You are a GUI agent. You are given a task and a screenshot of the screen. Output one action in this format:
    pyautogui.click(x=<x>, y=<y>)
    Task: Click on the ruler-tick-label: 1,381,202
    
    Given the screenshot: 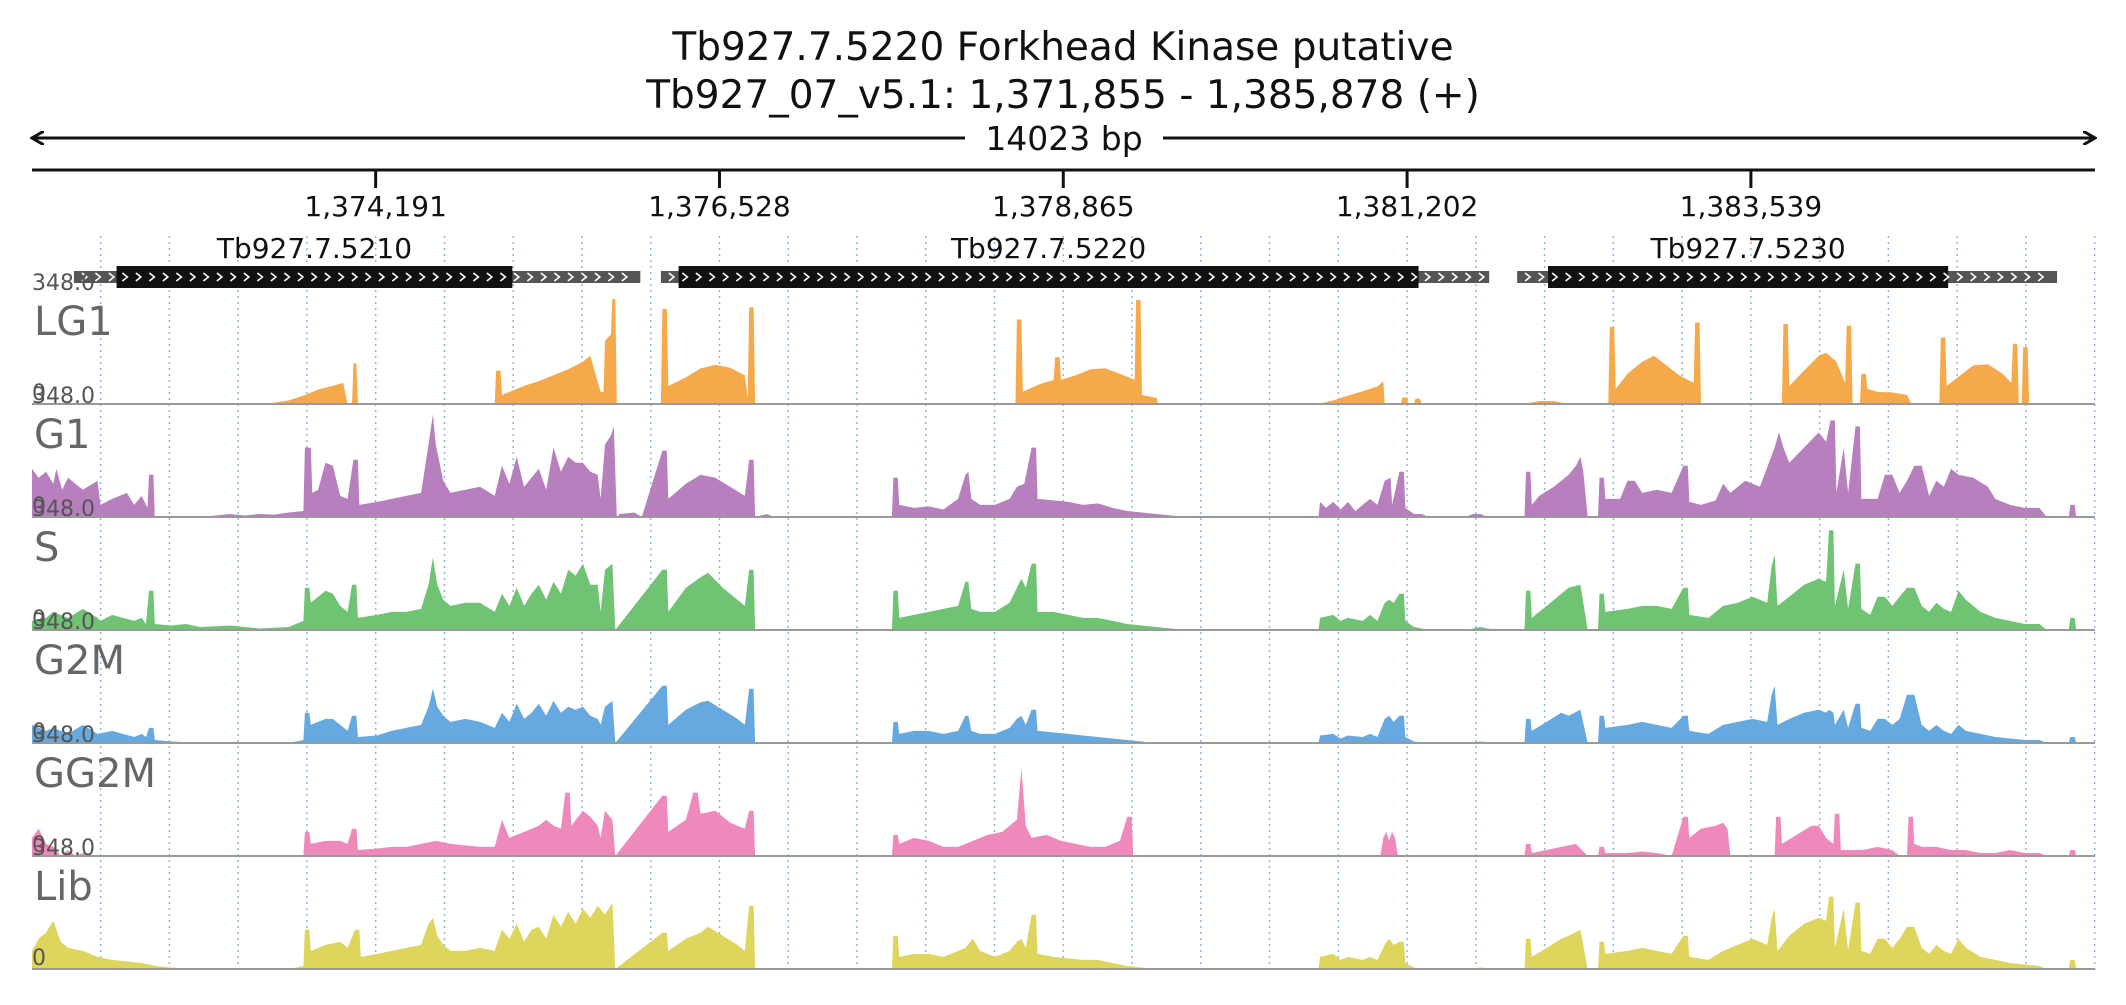 What is the action you would take?
    pyautogui.click(x=1407, y=206)
    